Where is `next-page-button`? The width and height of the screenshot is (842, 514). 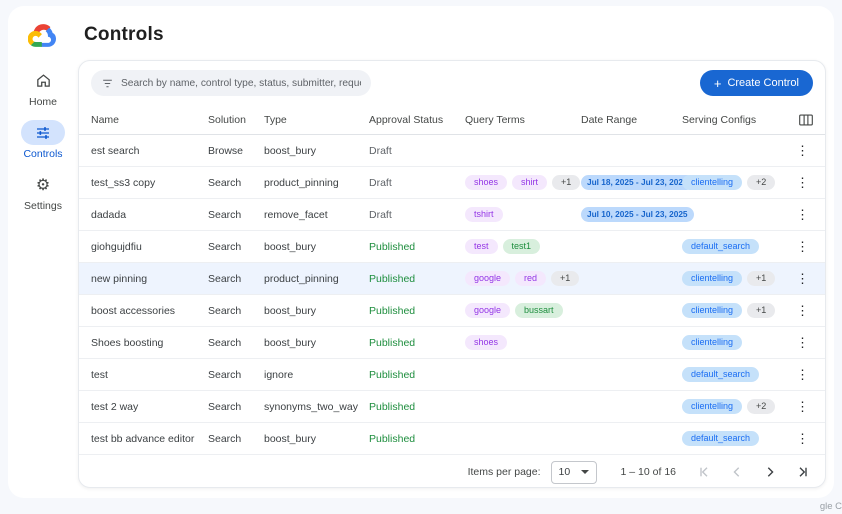 next-page-button is located at coordinates (770, 472).